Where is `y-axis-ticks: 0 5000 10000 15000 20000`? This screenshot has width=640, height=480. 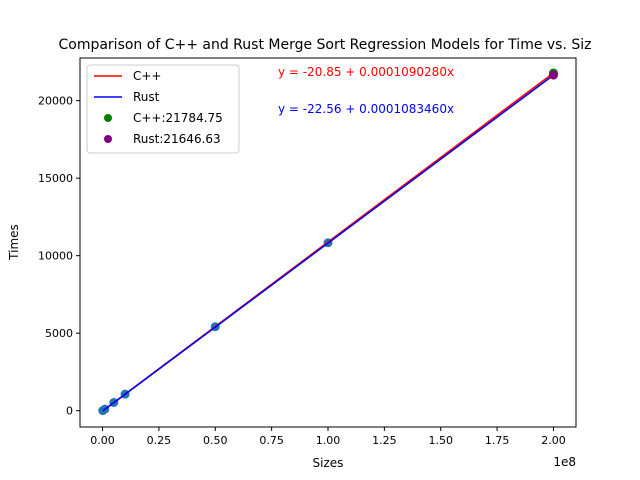 y-axis-ticks: 0 5000 10000 15000 20000 is located at coordinates (59, 256).